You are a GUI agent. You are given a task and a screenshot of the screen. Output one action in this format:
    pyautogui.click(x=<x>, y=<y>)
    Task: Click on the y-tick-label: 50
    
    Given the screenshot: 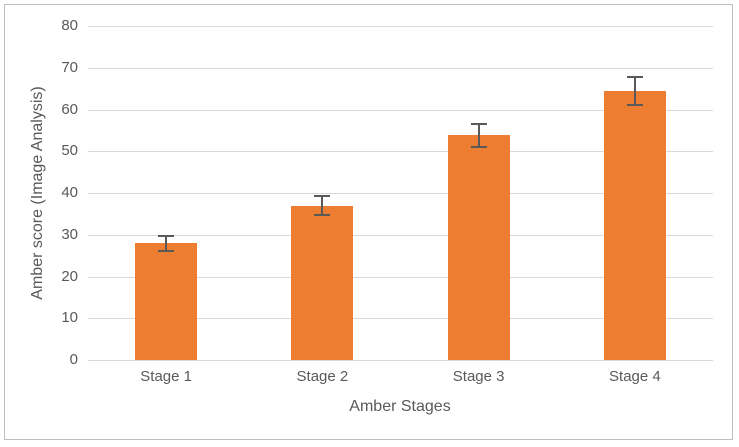 What is the action you would take?
    pyautogui.click(x=69, y=151)
    